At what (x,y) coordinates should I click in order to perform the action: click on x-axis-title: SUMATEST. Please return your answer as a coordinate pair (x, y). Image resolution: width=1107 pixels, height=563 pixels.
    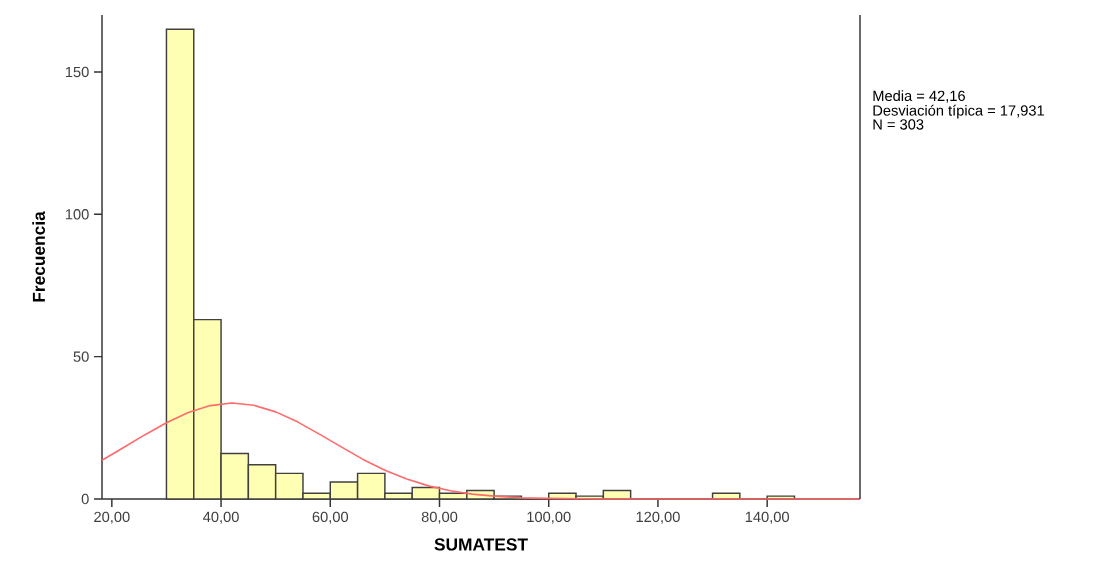
    Looking at the image, I should click on (481, 544).